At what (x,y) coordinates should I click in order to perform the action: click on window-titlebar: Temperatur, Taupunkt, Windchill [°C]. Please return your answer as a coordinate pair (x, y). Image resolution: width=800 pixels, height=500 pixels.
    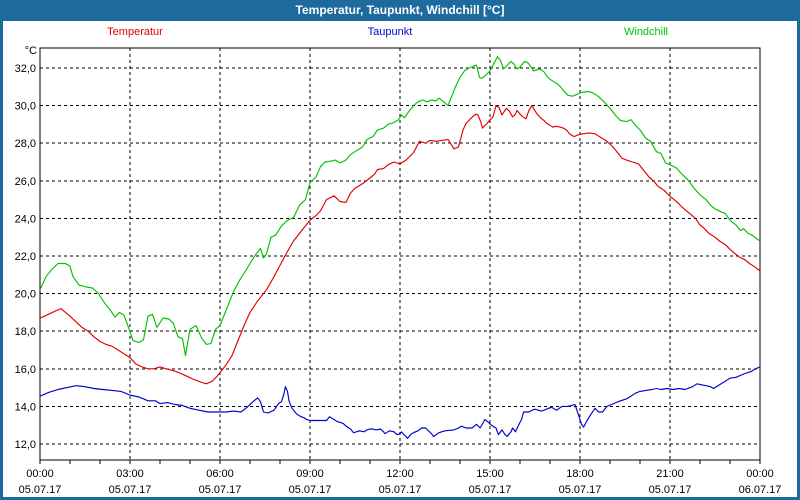
    Looking at the image, I should click on (400, 10).